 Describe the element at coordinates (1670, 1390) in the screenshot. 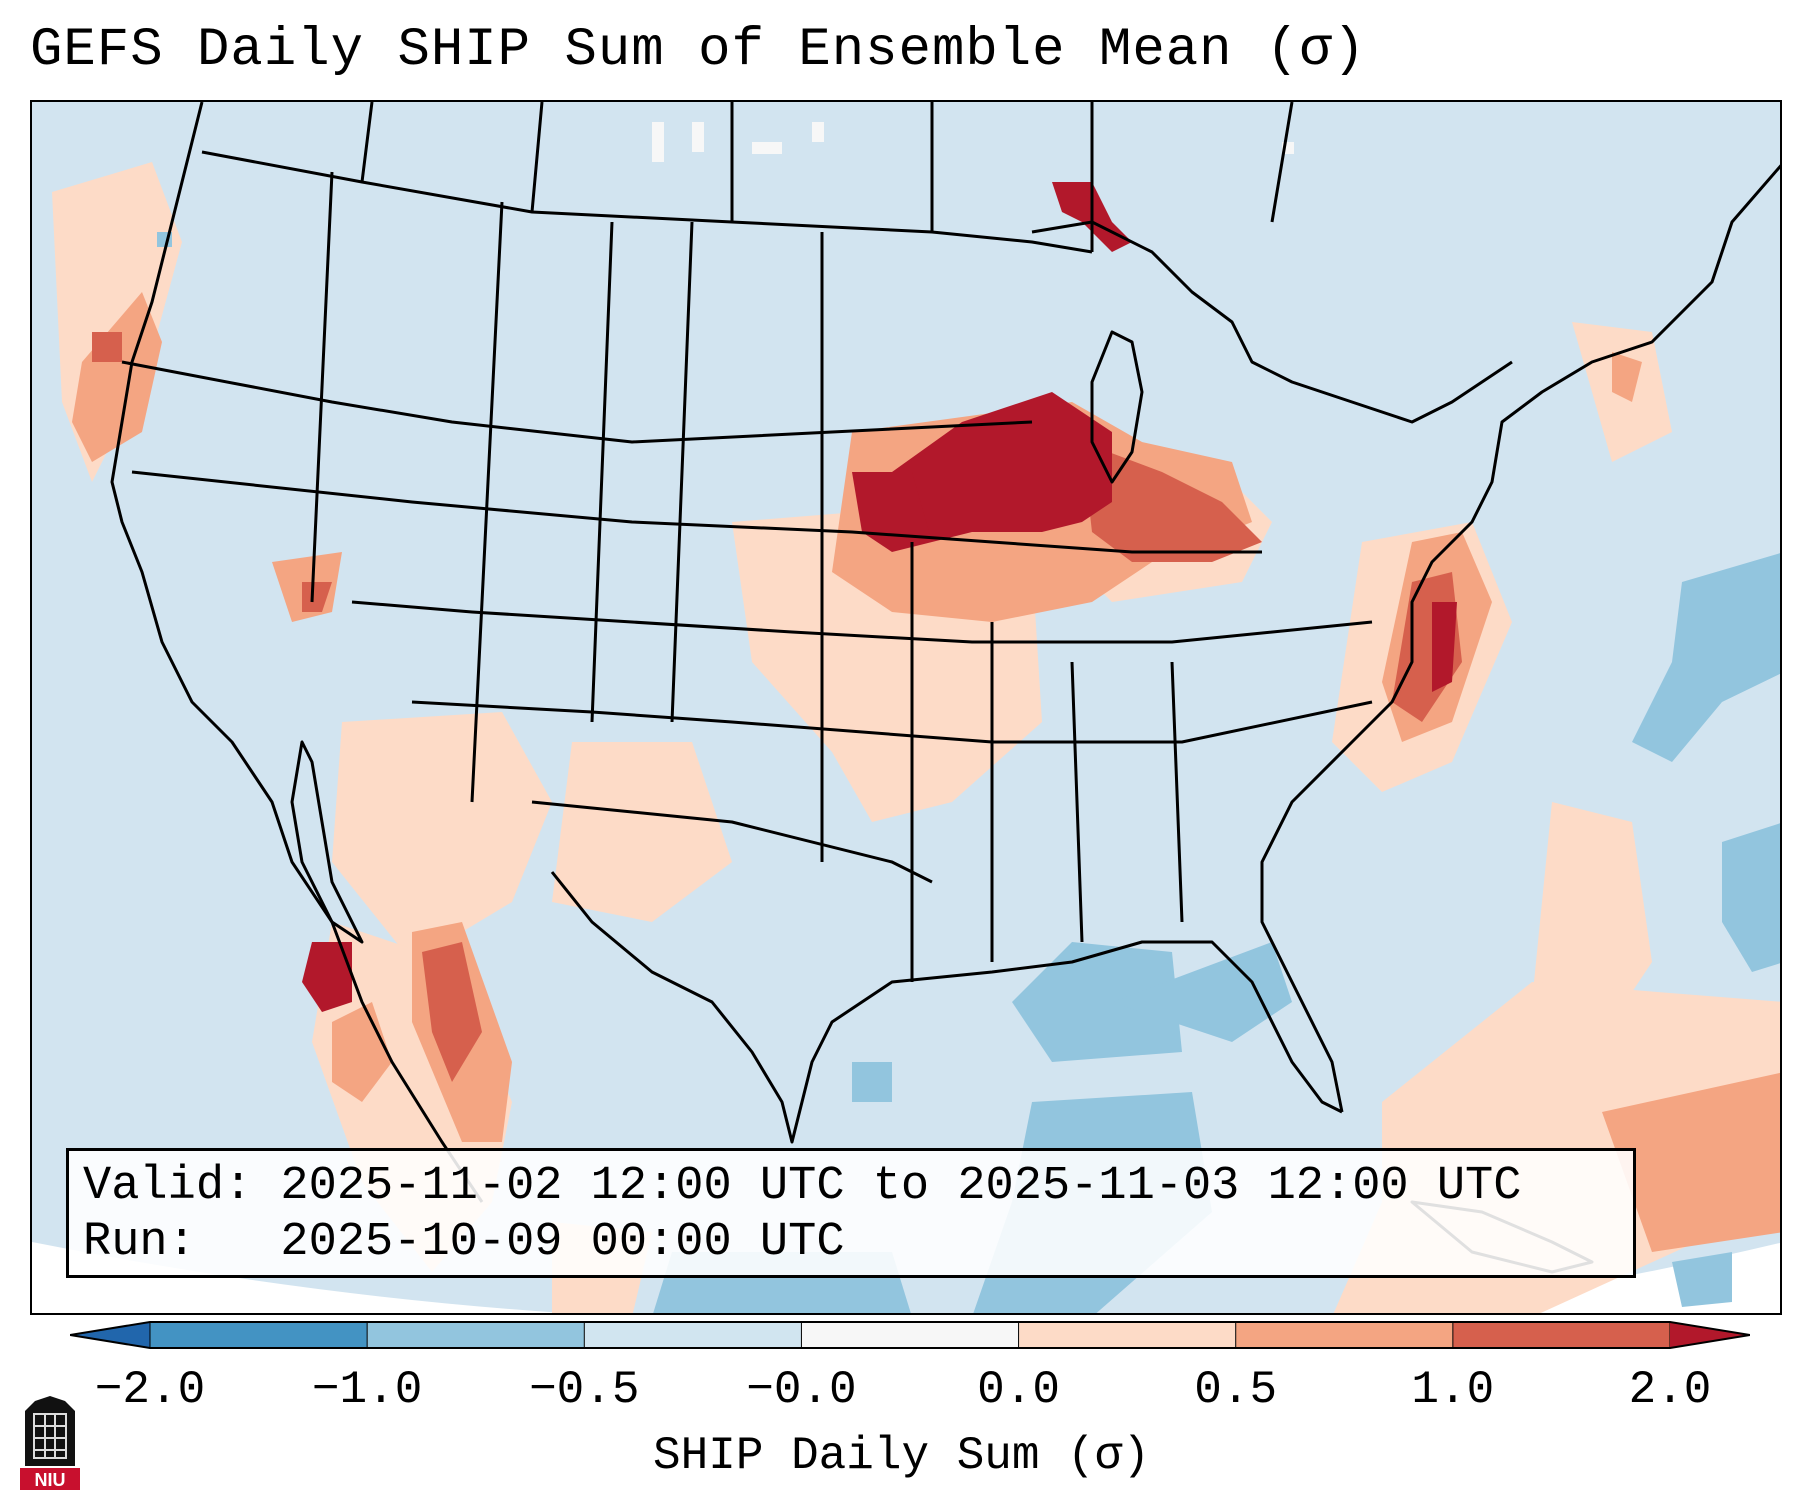

I see `colorbar-tick-label: 2.0` at that location.